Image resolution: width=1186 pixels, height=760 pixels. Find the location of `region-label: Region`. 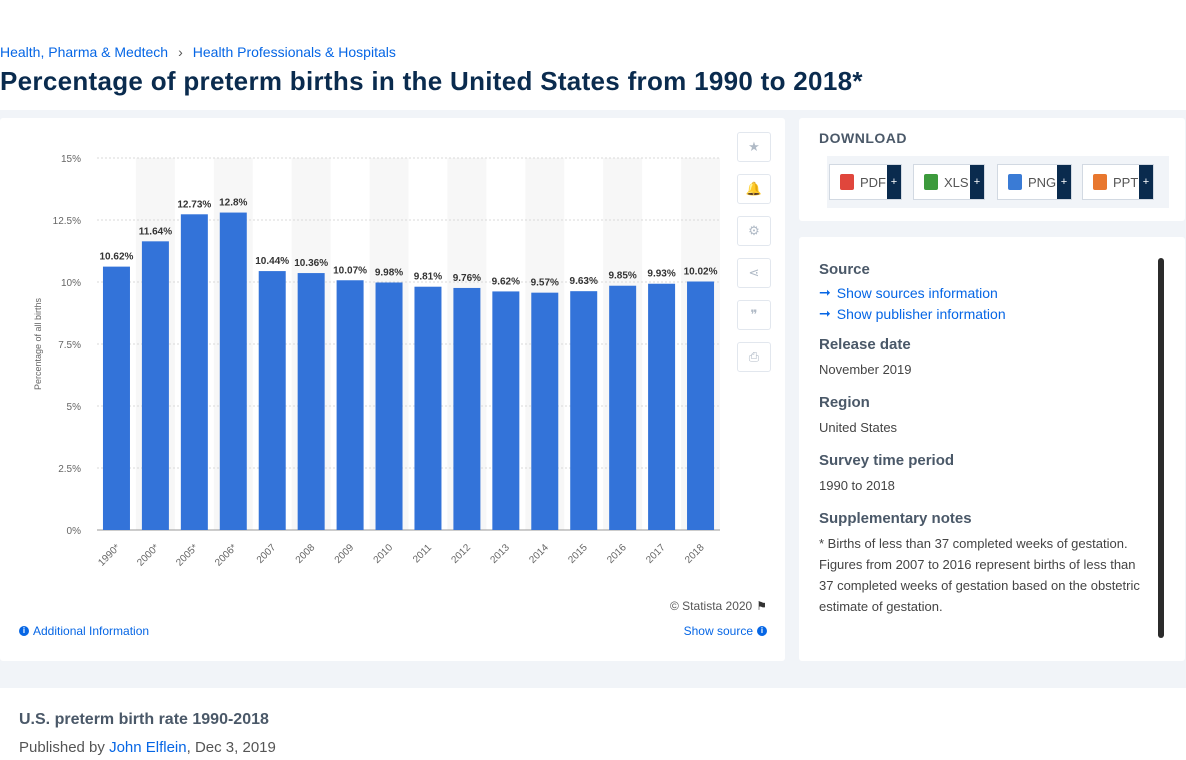

region-label: Region is located at coordinates (844, 402).